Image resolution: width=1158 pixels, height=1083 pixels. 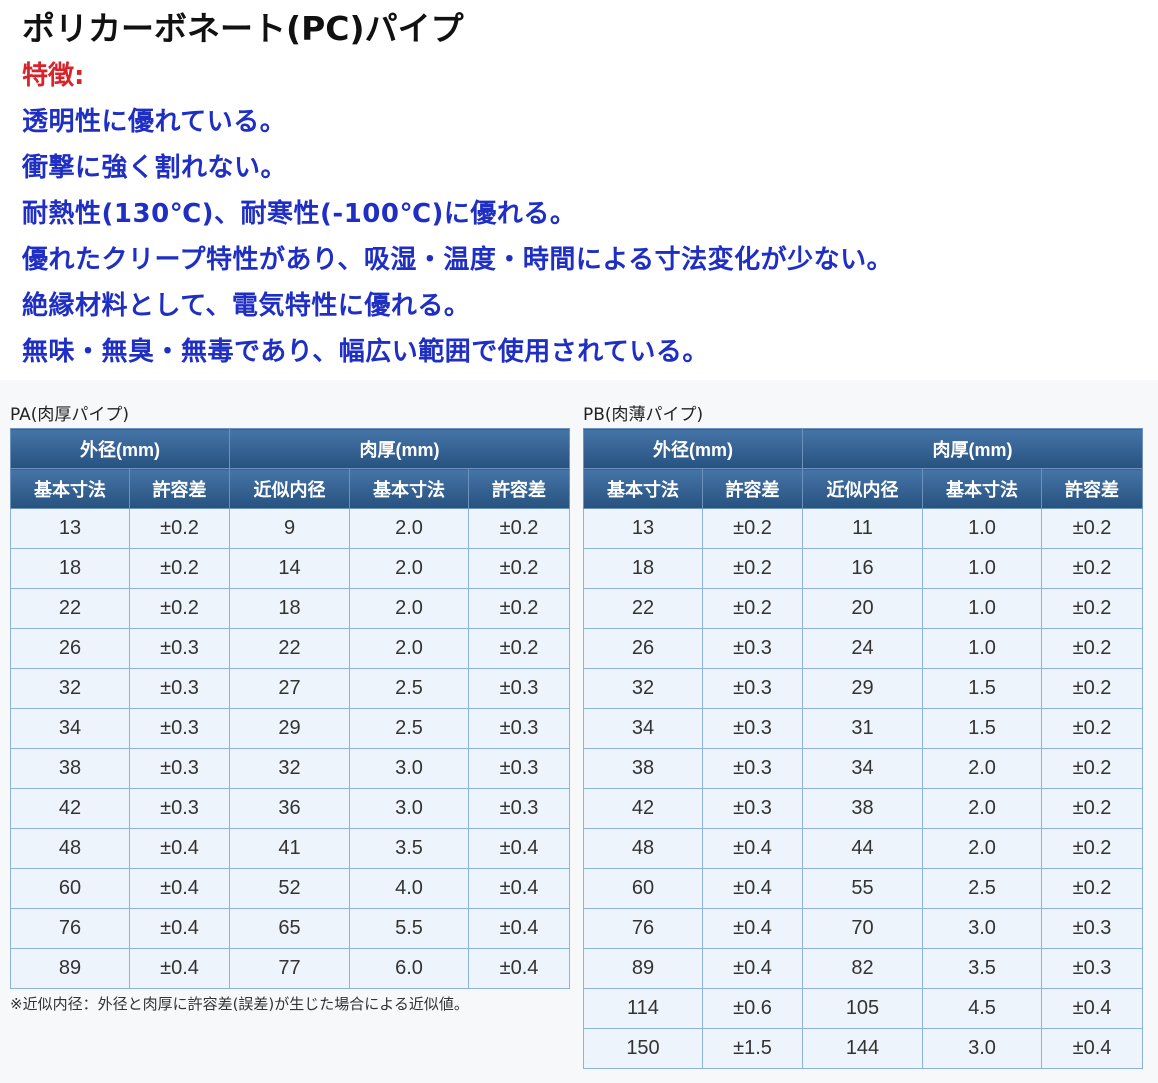 What do you see at coordinates (409, 888) in the screenshot?
I see `table-cell: 4.0` at bounding box center [409, 888].